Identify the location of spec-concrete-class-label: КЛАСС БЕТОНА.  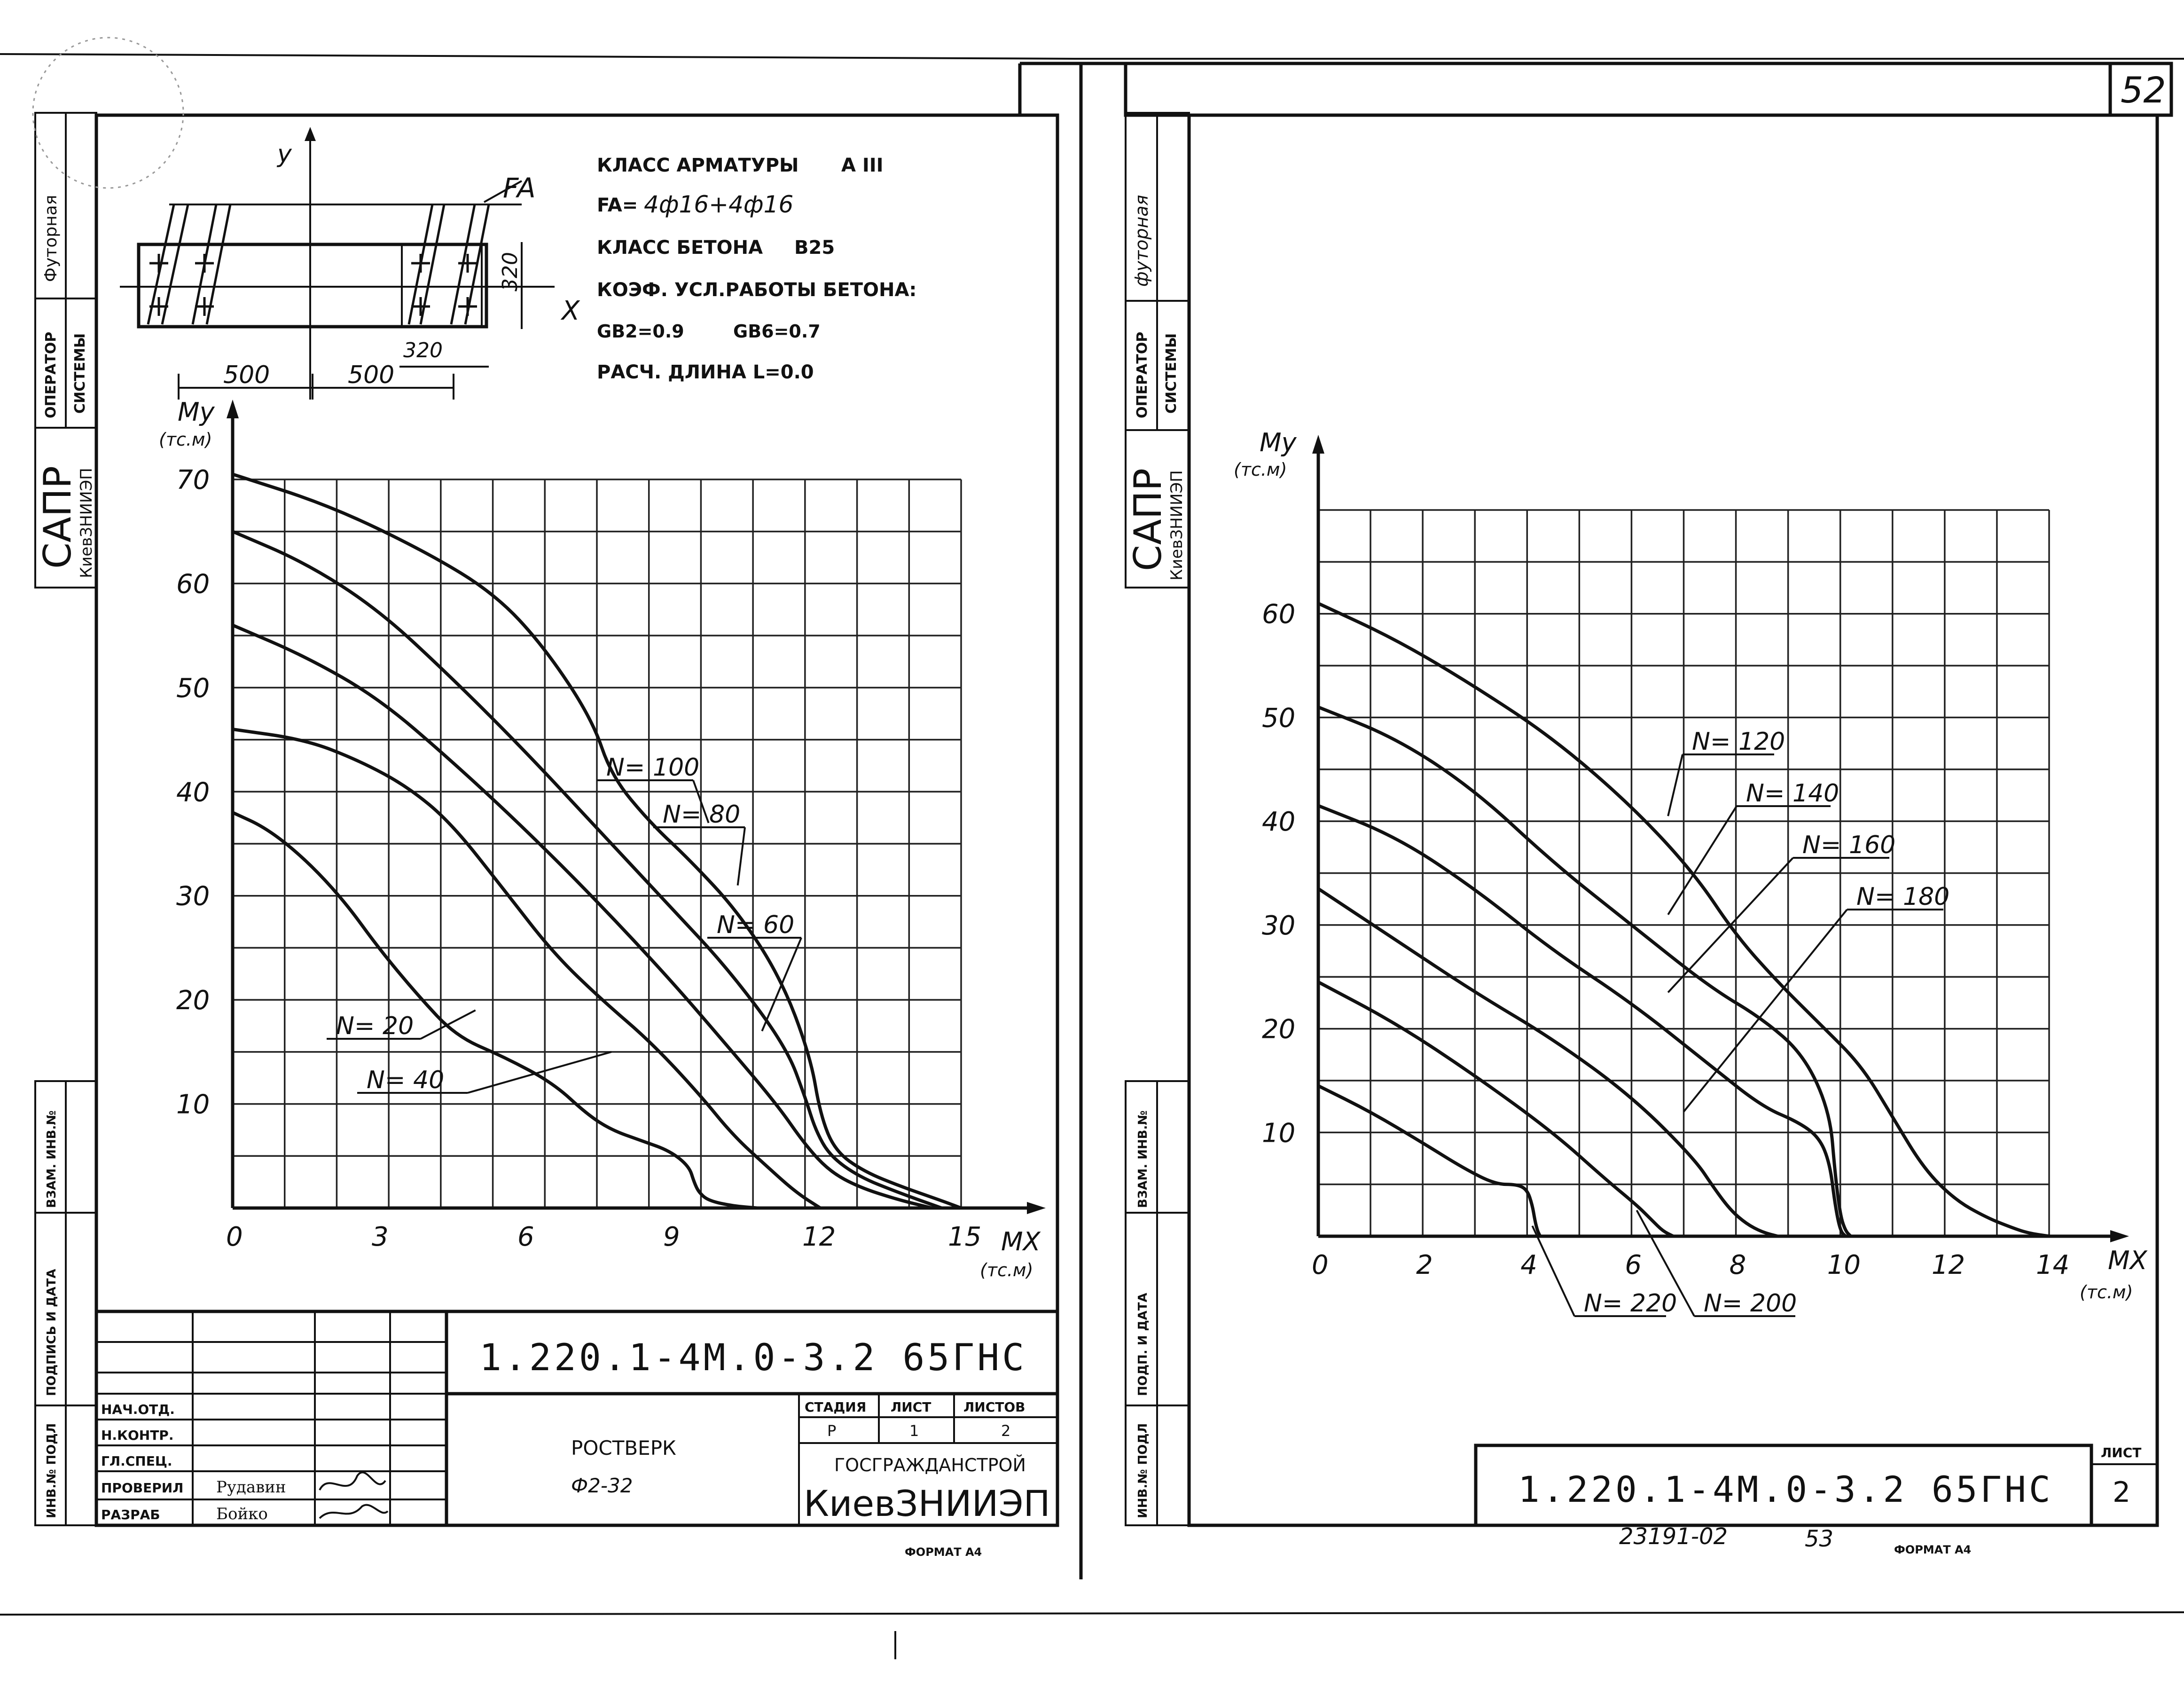
(680, 248).